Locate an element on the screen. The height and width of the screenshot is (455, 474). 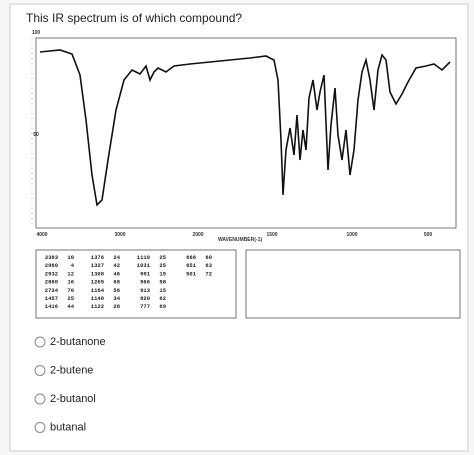
x-tick-label: 4000 is located at coordinates (41, 235).